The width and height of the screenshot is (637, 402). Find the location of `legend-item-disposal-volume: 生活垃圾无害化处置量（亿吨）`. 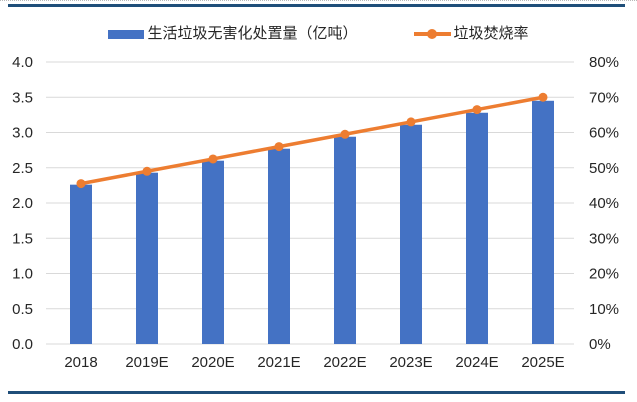

legend-item-disposal-volume: 生活垃圾无害化处置量（亿吨） is located at coordinates (233, 34).